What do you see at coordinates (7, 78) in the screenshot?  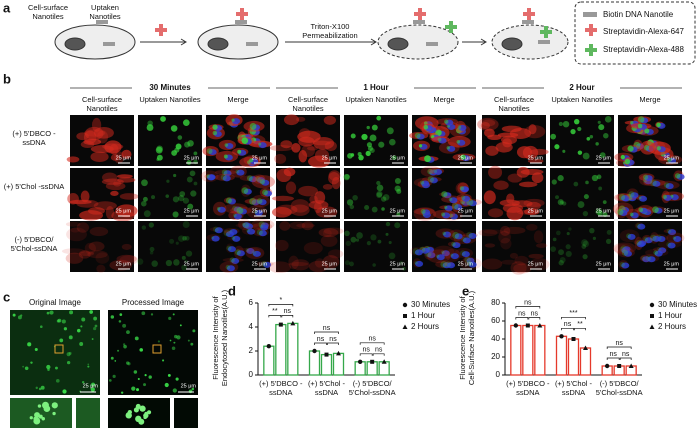 I see `panel-letter: b` at bounding box center [7, 78].